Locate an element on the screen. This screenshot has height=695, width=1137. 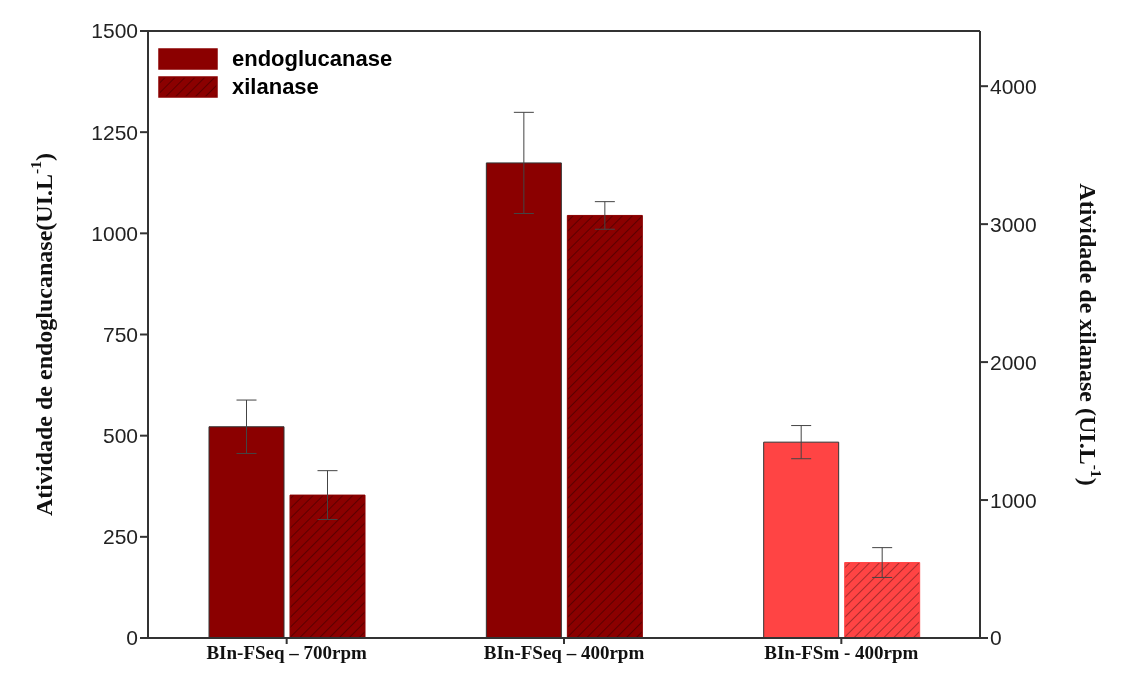
x-tick-label: BIn-FSeq – 700rpm is located at coordinates (287, 653).